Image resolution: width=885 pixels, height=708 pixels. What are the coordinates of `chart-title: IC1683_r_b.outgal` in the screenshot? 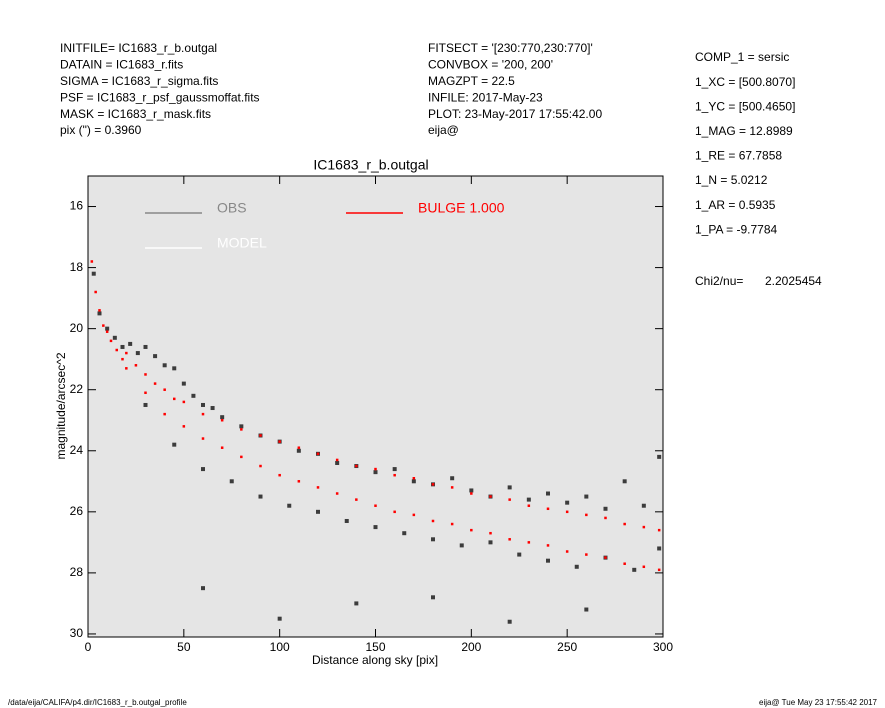 It's located at (370, 165).